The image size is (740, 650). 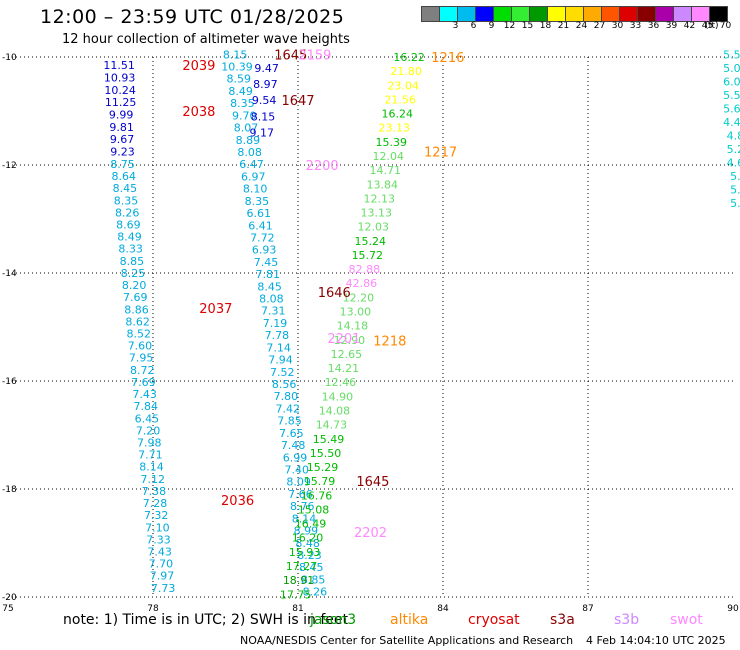 I want to click on wave-height-label: 7.78, so click(x=277, y=335).